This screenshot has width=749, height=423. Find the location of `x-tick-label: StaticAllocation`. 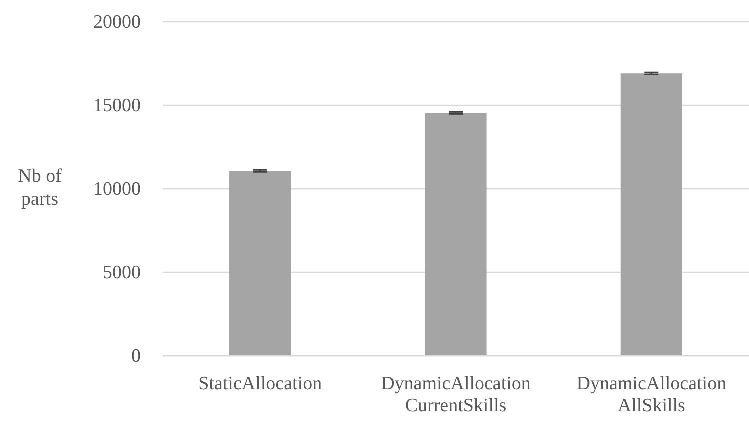

x-tick-label: StaticAllocation is located at coordinates (260, 383).